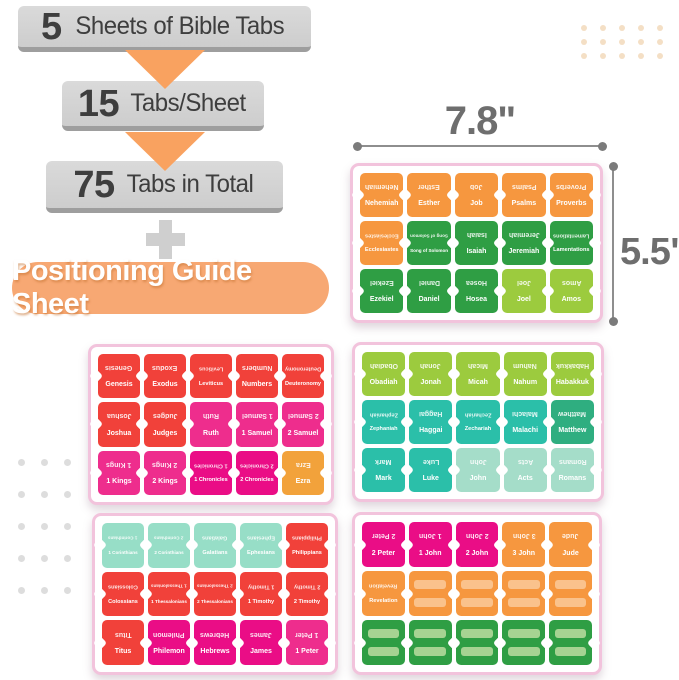 Image resolution: width=679 pixels, height=680 pixels. I want to click on step-text: Sheets of Bible Tabs, so click(179, 26).